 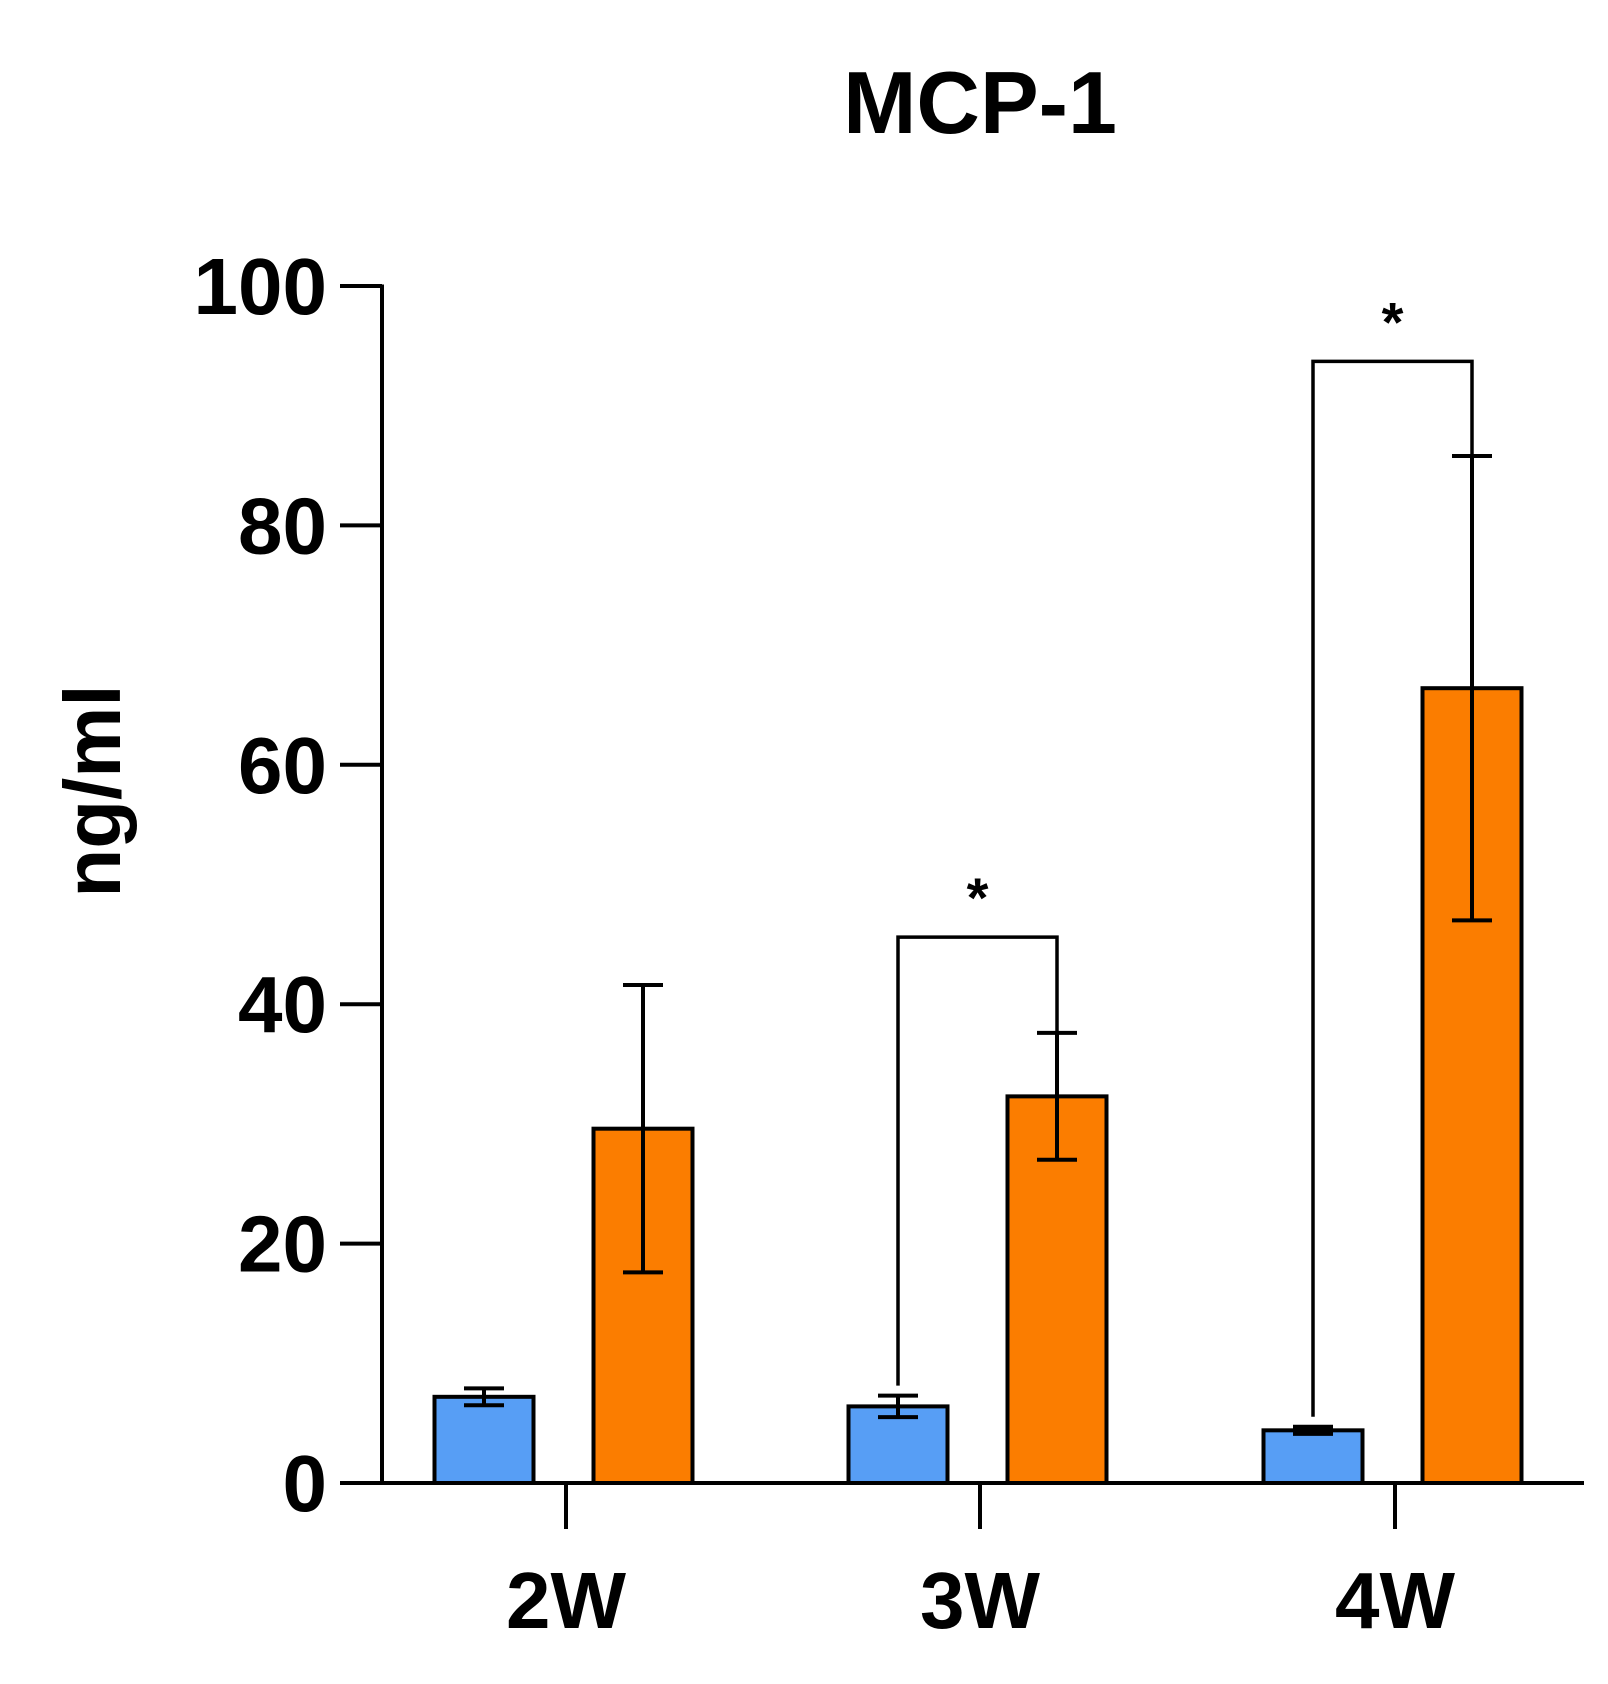 I want to click on y-tick-label: 0, so click(x=305, y=1483).